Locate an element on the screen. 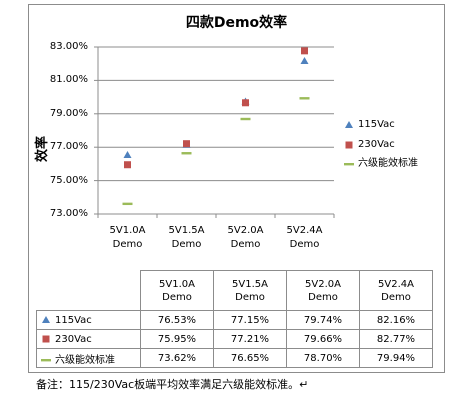 This screenshot has height=406, width=450. chart-title: 四款Demo效率 is located at coordinates (236, 23).